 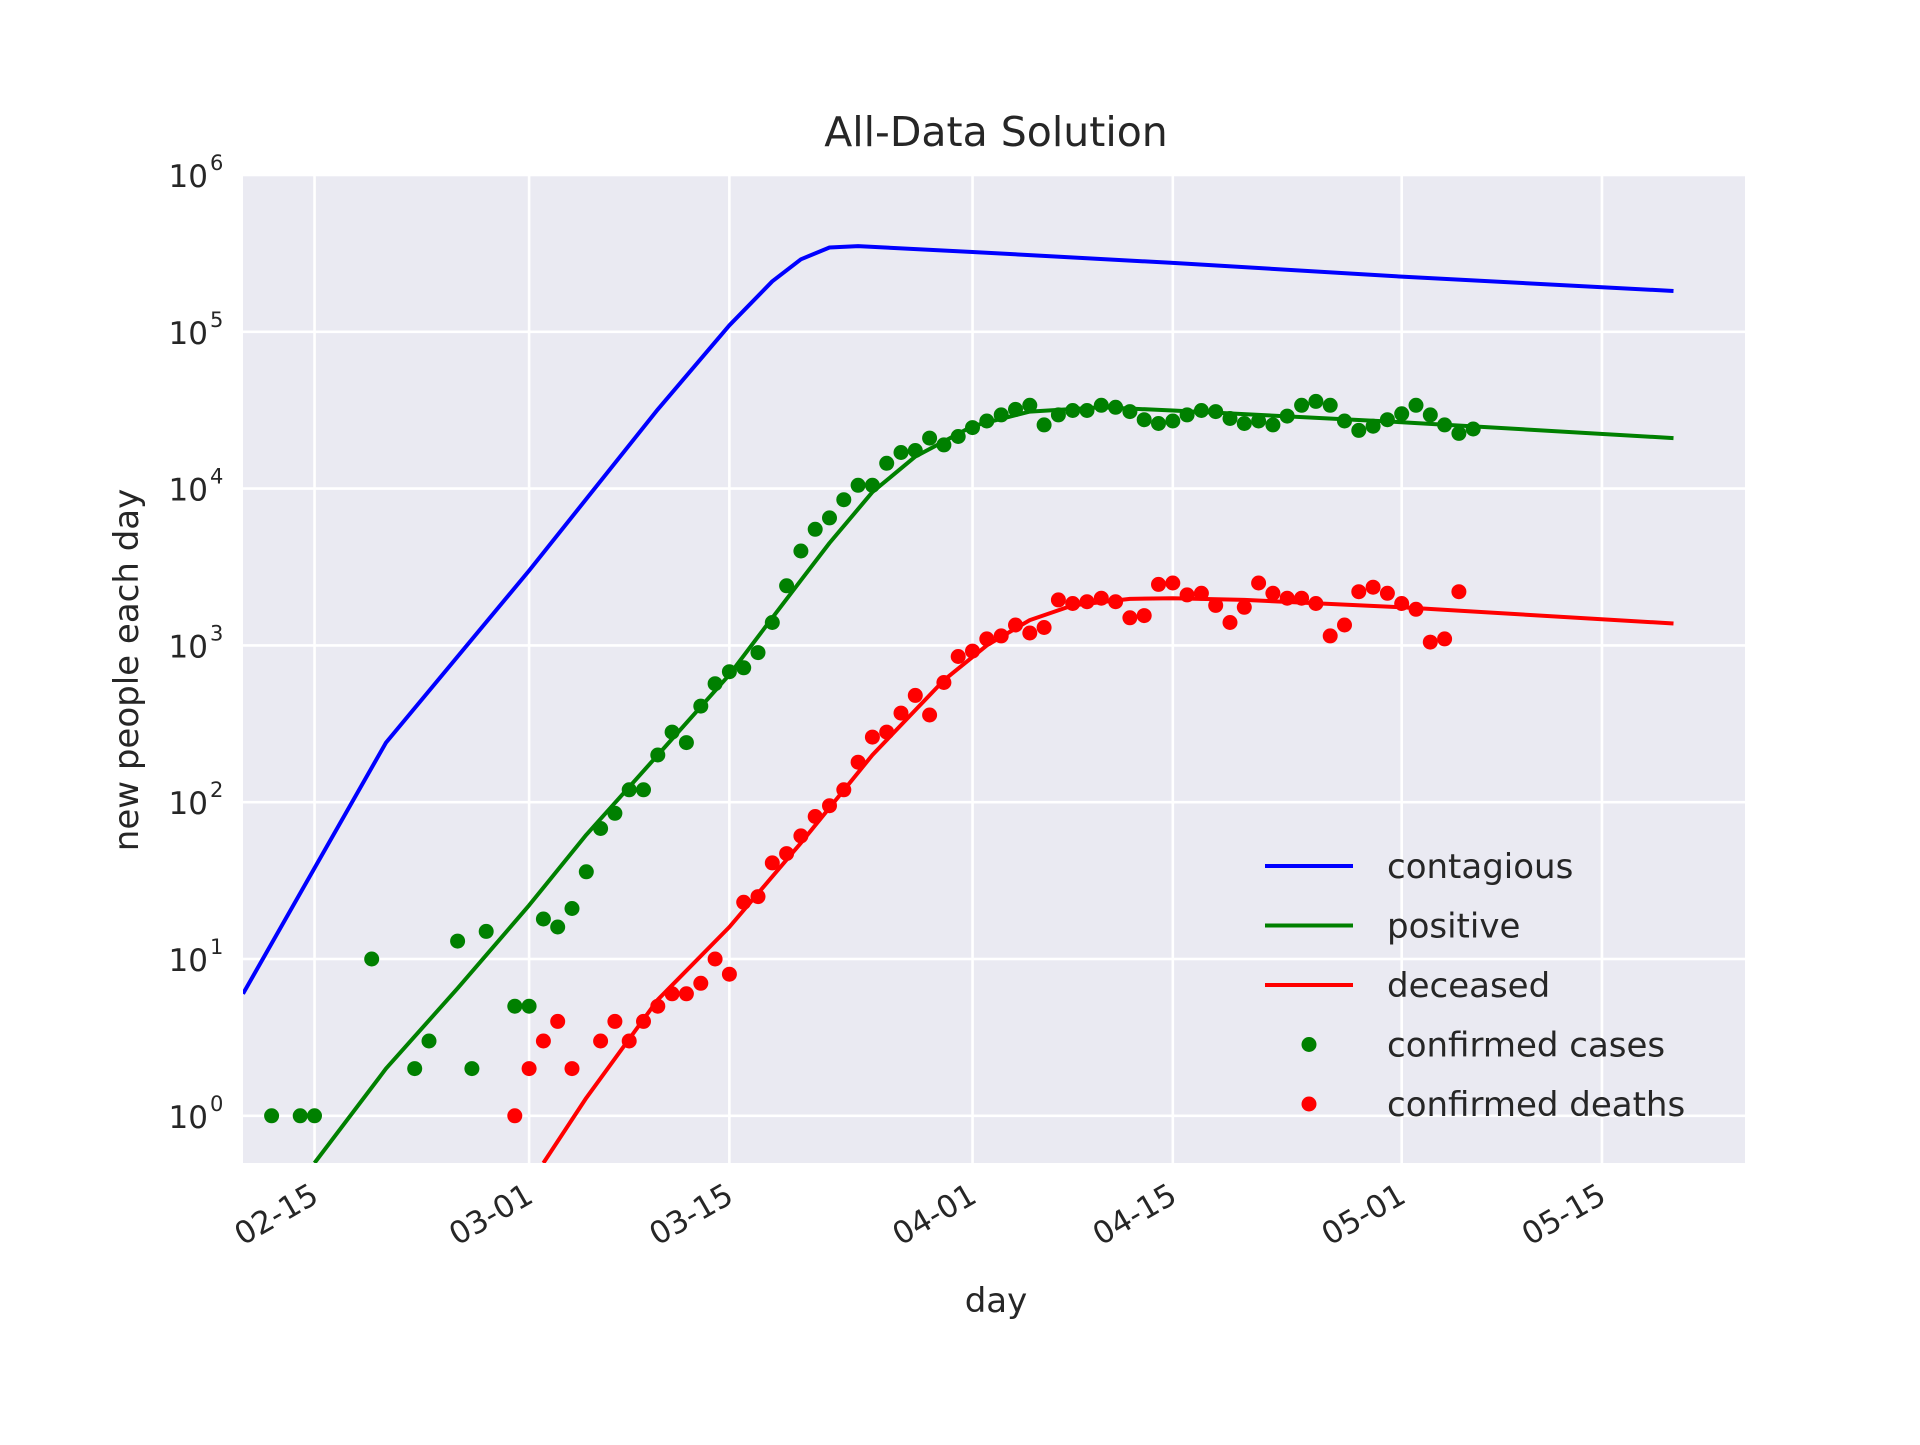 I want to click on x-tick-label: 04-15, so click(x=1135, y=1215).